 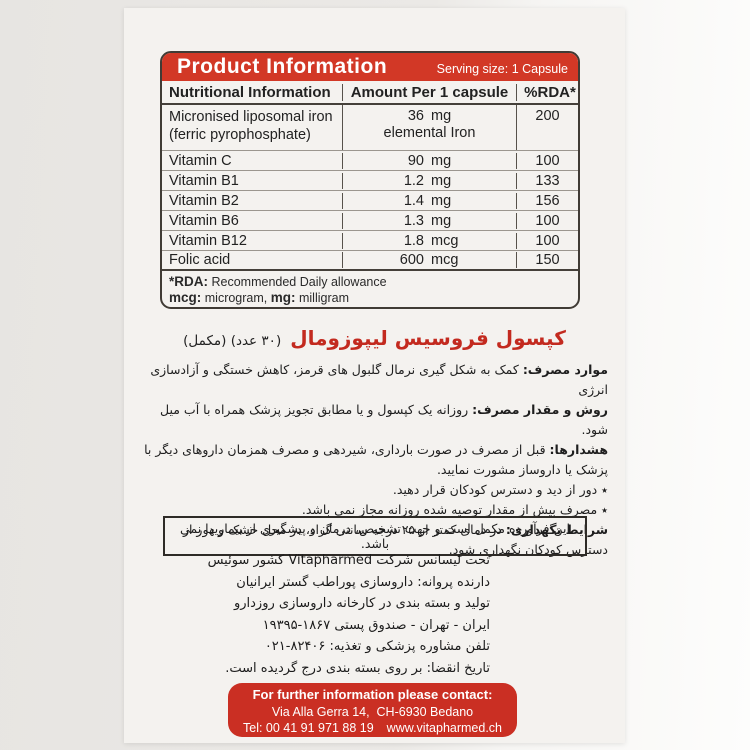 I want to click on table-row: Vitamin B12 1.8 mcg 100, so click(x=370, y=241).